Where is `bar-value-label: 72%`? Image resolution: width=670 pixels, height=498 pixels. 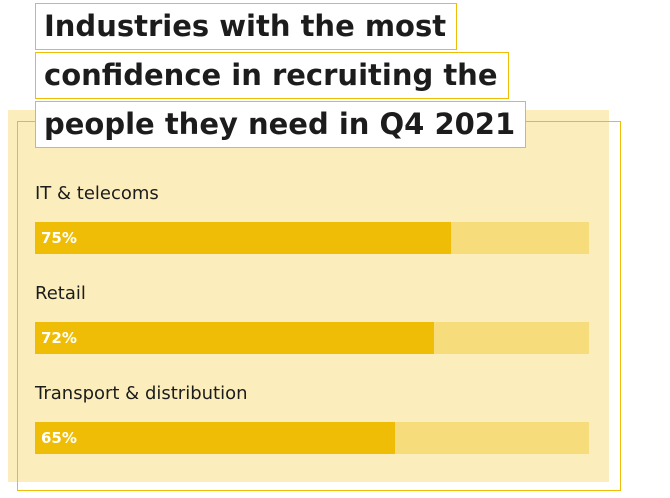
bar-value-label: 72% is located at coordinates (59, 338).